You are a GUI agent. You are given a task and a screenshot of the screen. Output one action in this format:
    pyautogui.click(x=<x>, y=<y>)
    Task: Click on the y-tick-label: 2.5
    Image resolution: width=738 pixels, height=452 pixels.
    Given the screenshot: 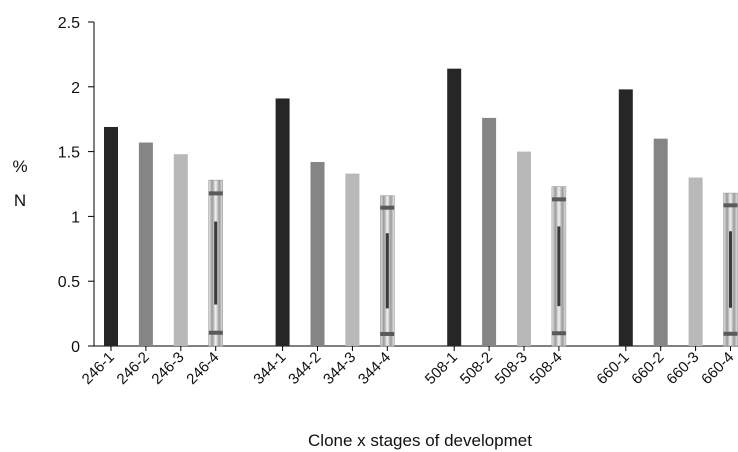 What is the action you would take?
    pyautogui.click(x=69, y=23)
    